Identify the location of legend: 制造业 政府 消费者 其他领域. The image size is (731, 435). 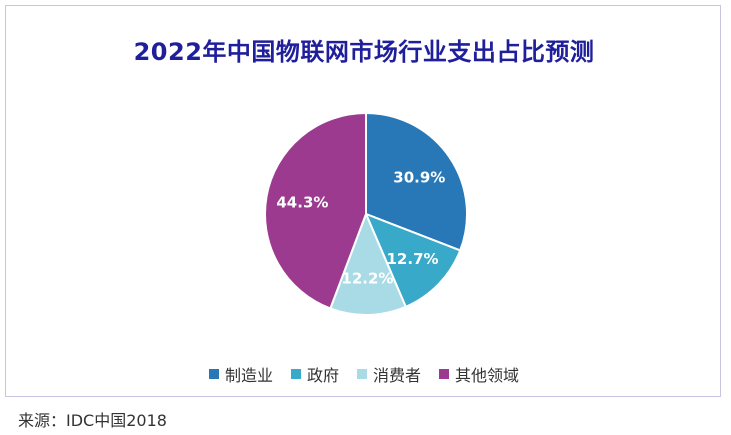
(364, 374).